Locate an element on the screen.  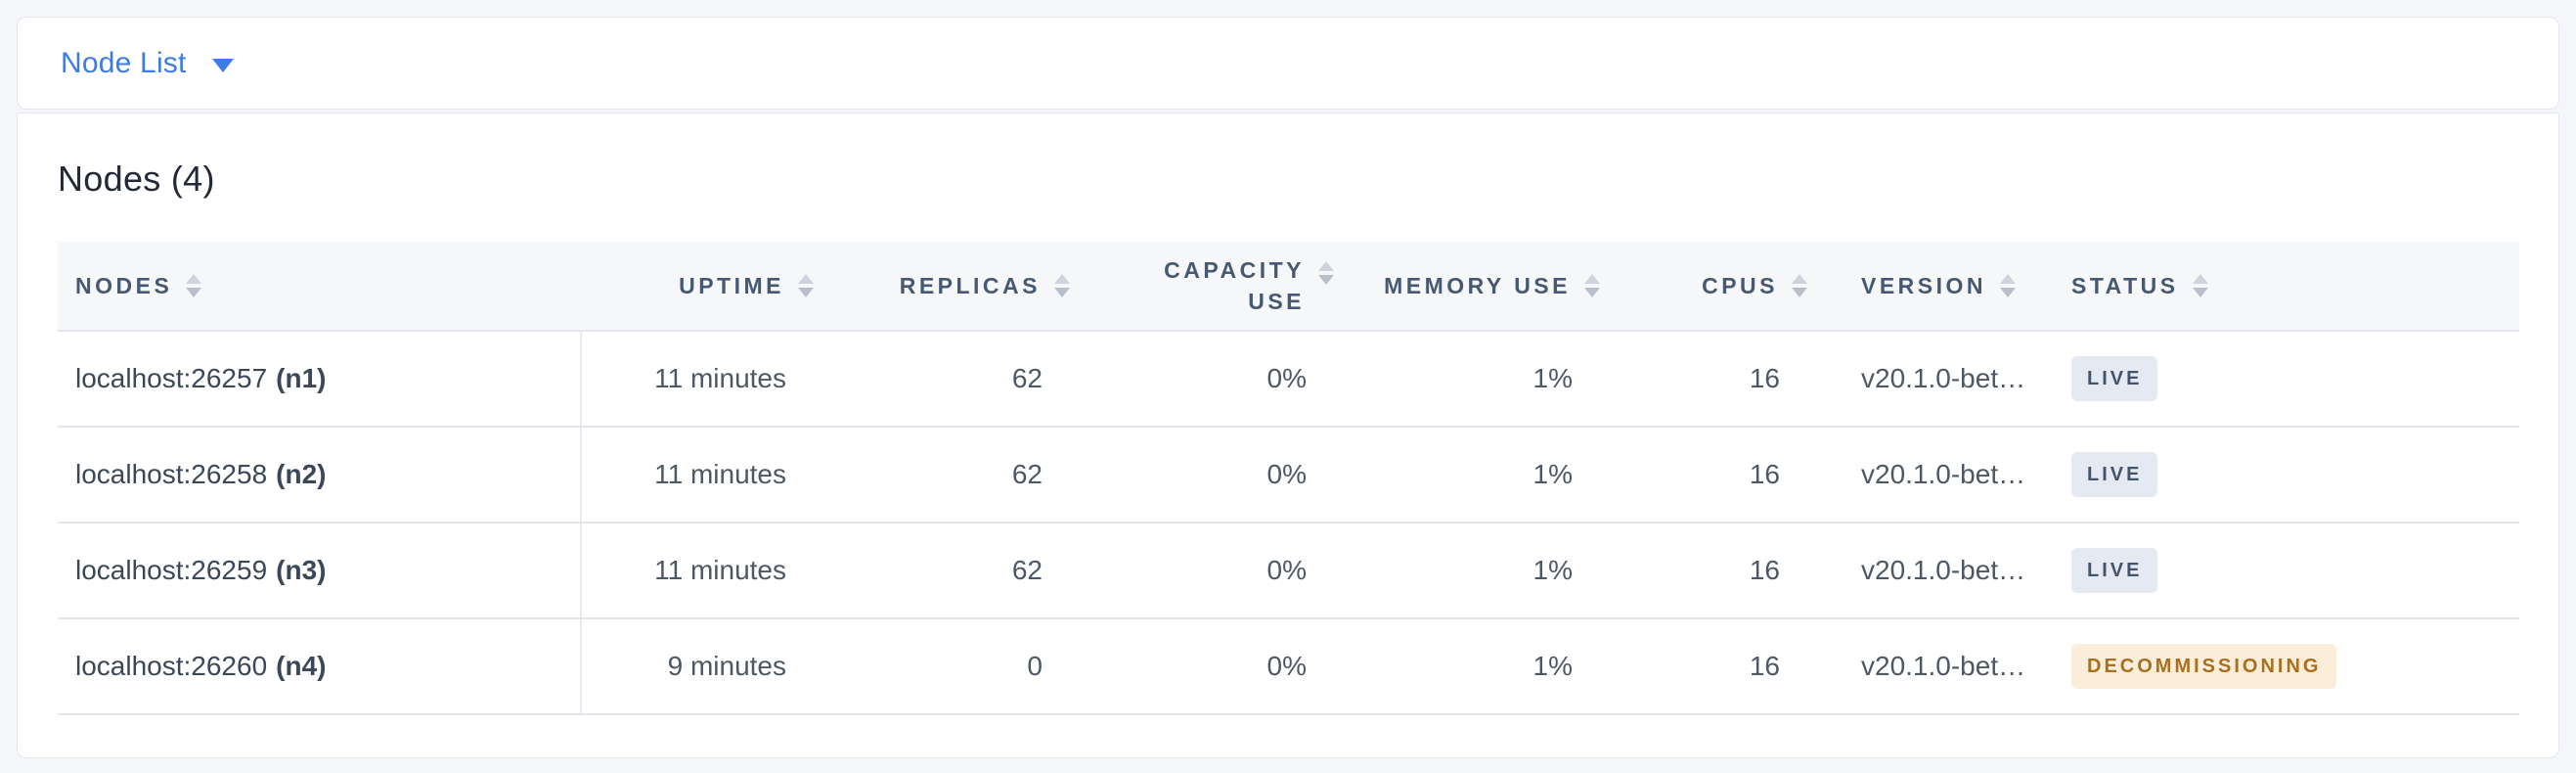
column-header-version: Version is located at coordinates (1942, 286).